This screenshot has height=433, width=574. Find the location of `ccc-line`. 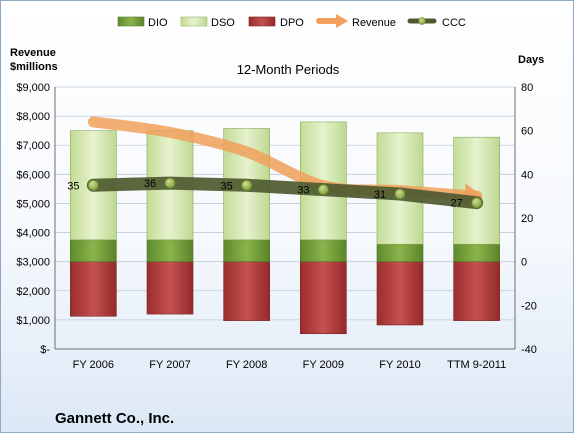

ccc-line is located at coordinates (285, 193).